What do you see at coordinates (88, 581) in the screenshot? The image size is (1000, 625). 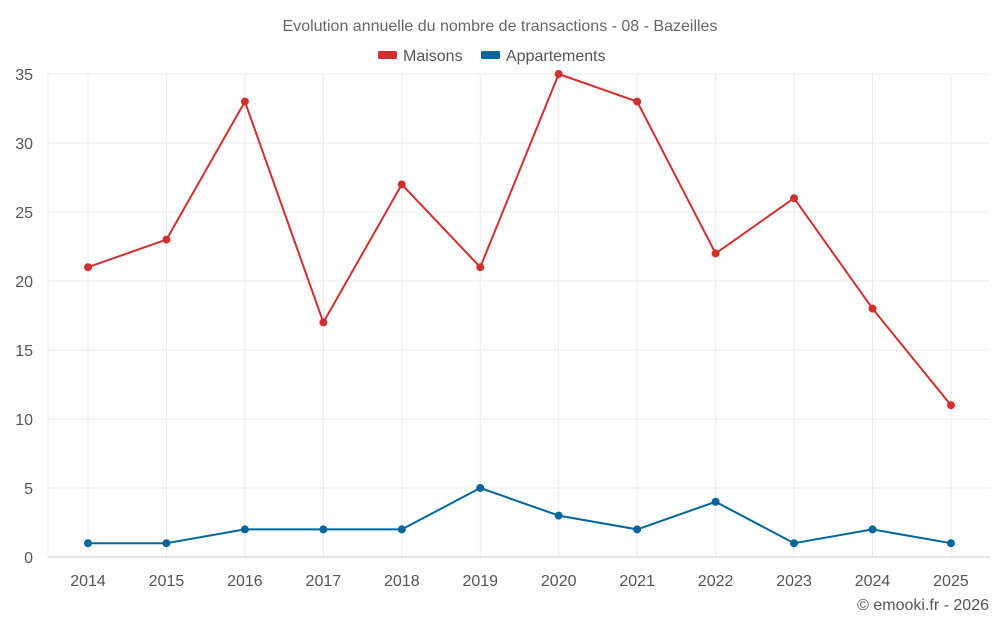 I see `x-tick-label: 2014` at bounding box center [88, 581].